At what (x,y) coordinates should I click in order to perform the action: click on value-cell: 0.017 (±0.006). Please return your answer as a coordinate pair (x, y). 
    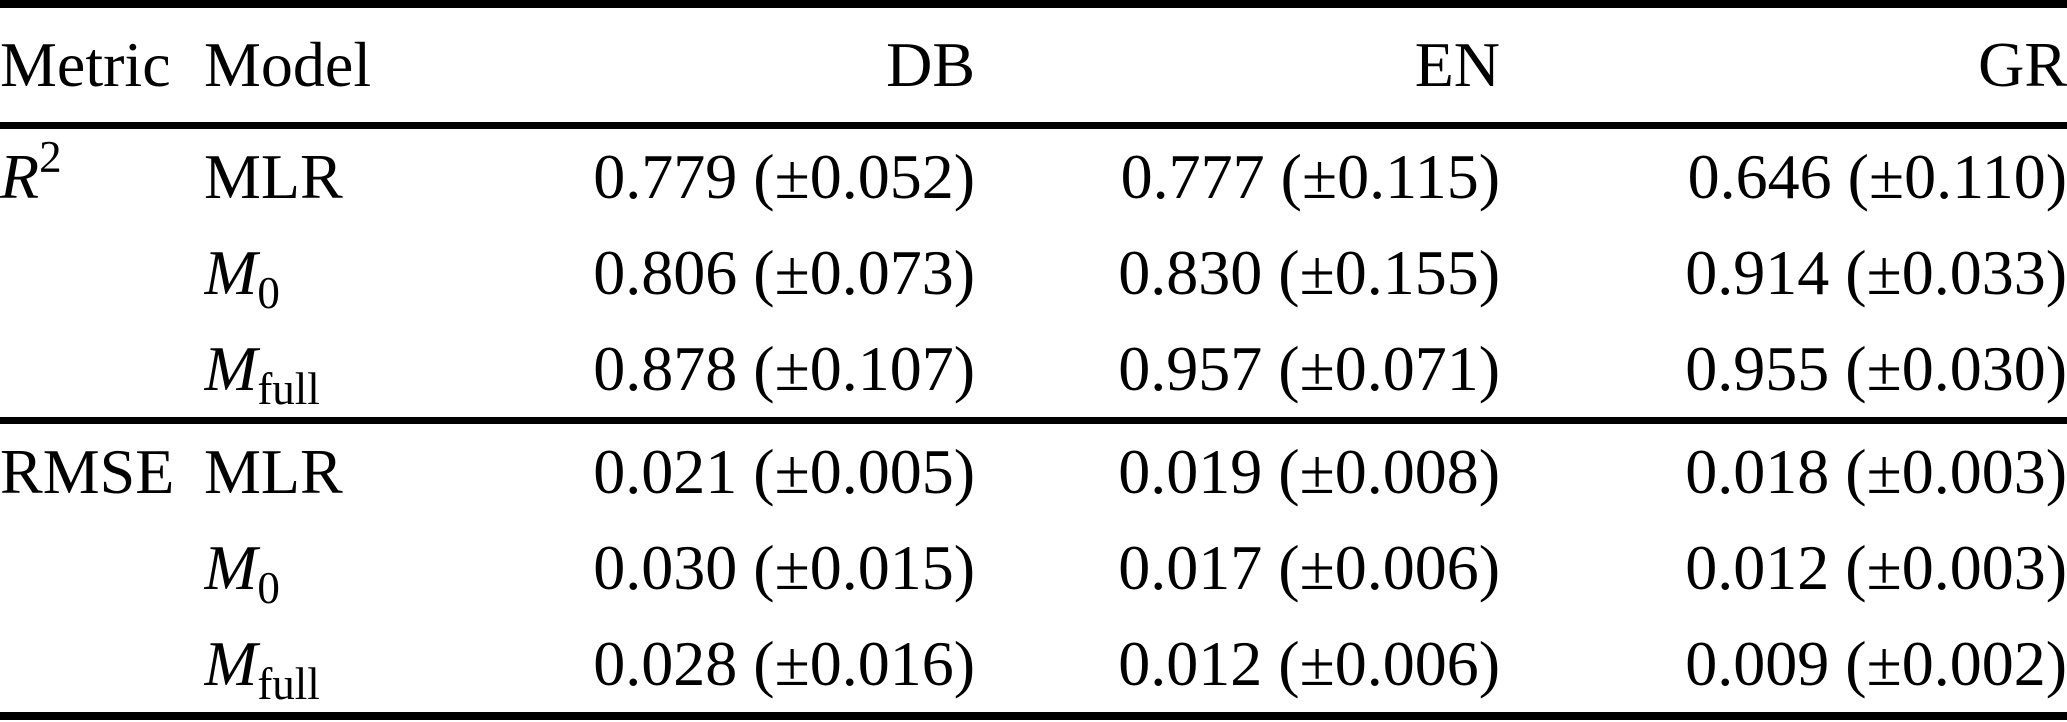
    Looking at the image, I should click on (1309, 567).